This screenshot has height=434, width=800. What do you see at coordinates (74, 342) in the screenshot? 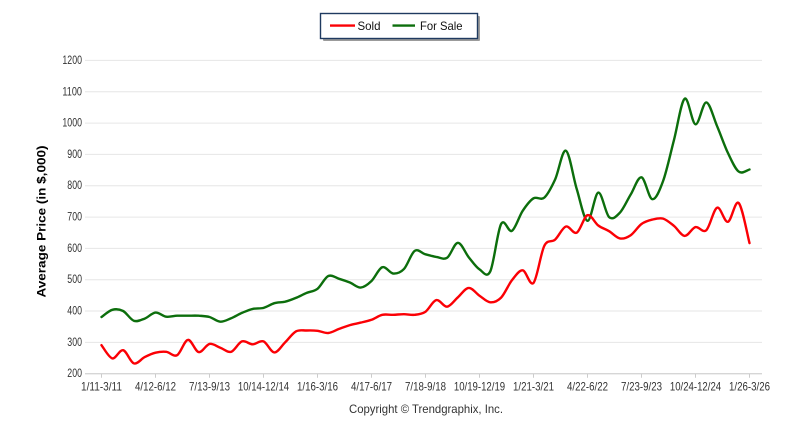
I see `svg-text: 300` at bounding box center [74, 342].